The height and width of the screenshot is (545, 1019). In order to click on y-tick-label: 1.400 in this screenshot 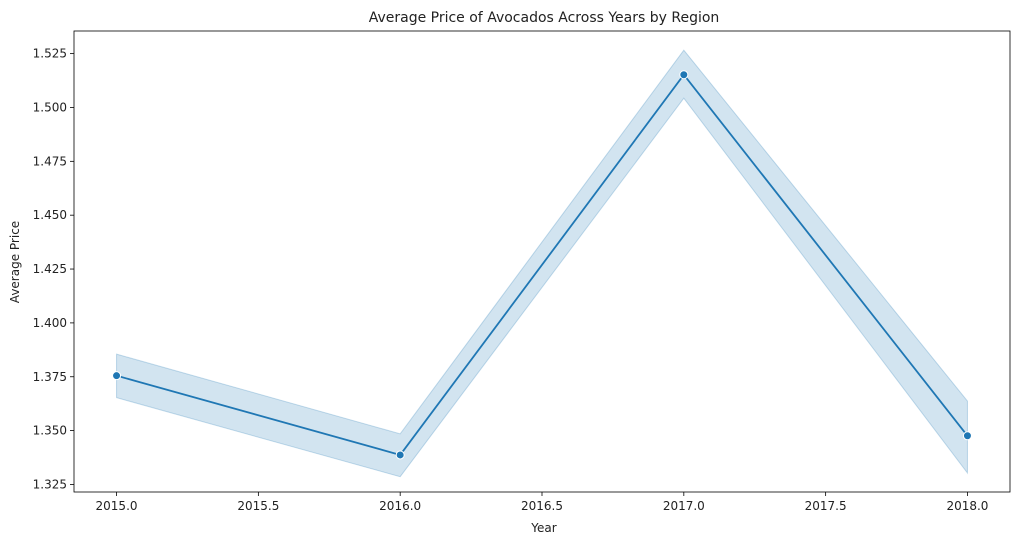, I will do `click(50, 323)`.